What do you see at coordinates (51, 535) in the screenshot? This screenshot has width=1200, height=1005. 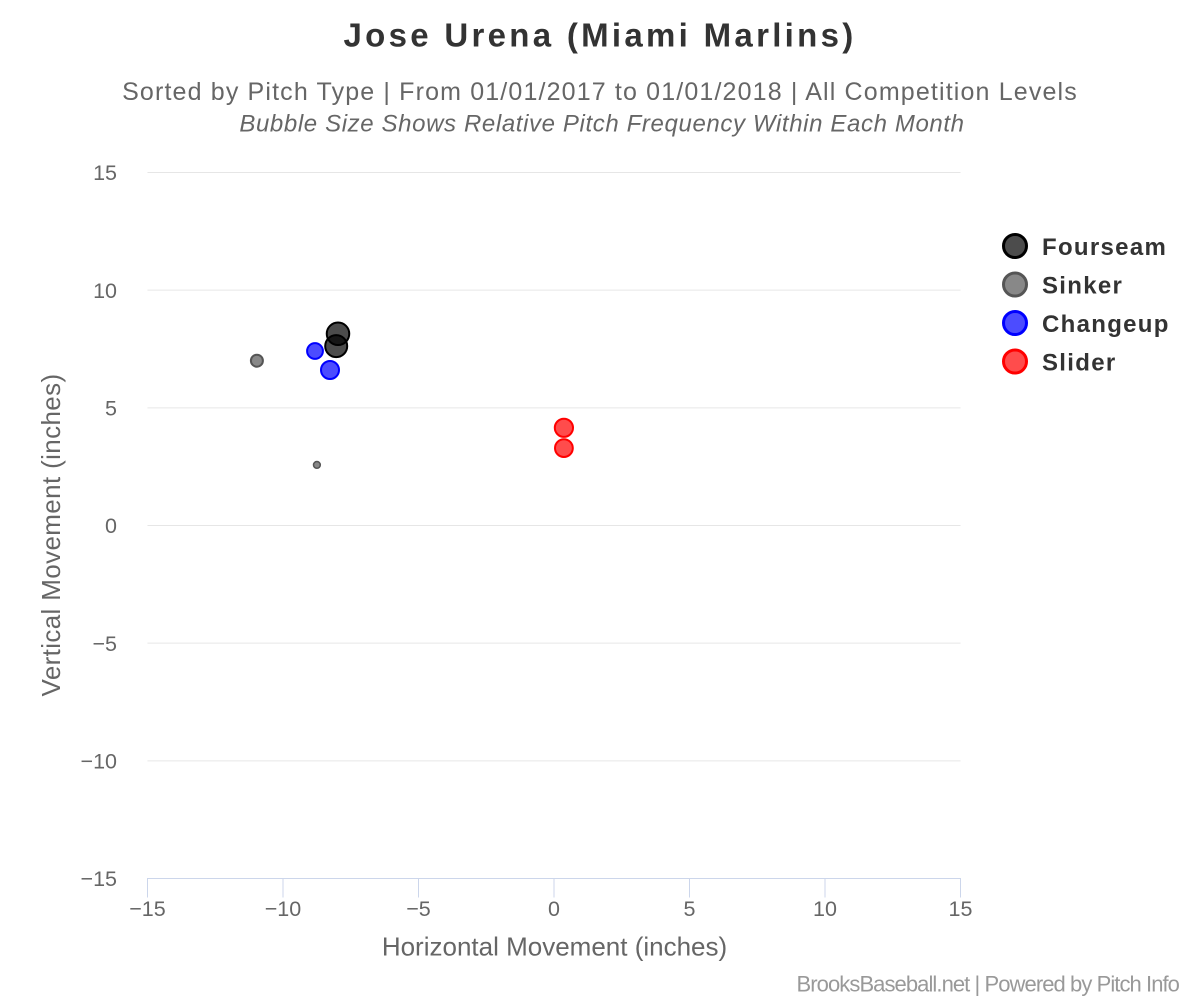 I see `svg-text: Vertical Movement (inches)` at bounding box center [51, 535].